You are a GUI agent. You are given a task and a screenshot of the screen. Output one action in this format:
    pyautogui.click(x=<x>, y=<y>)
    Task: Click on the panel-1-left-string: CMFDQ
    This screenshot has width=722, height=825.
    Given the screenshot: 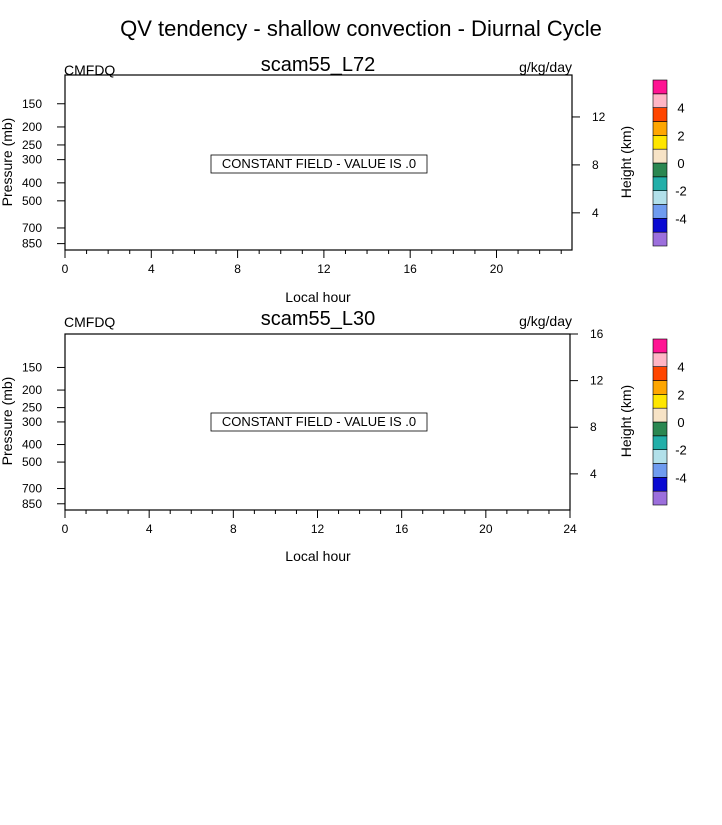 What is the action you would take?
    pyautogui.click(x=89, y=70)
    